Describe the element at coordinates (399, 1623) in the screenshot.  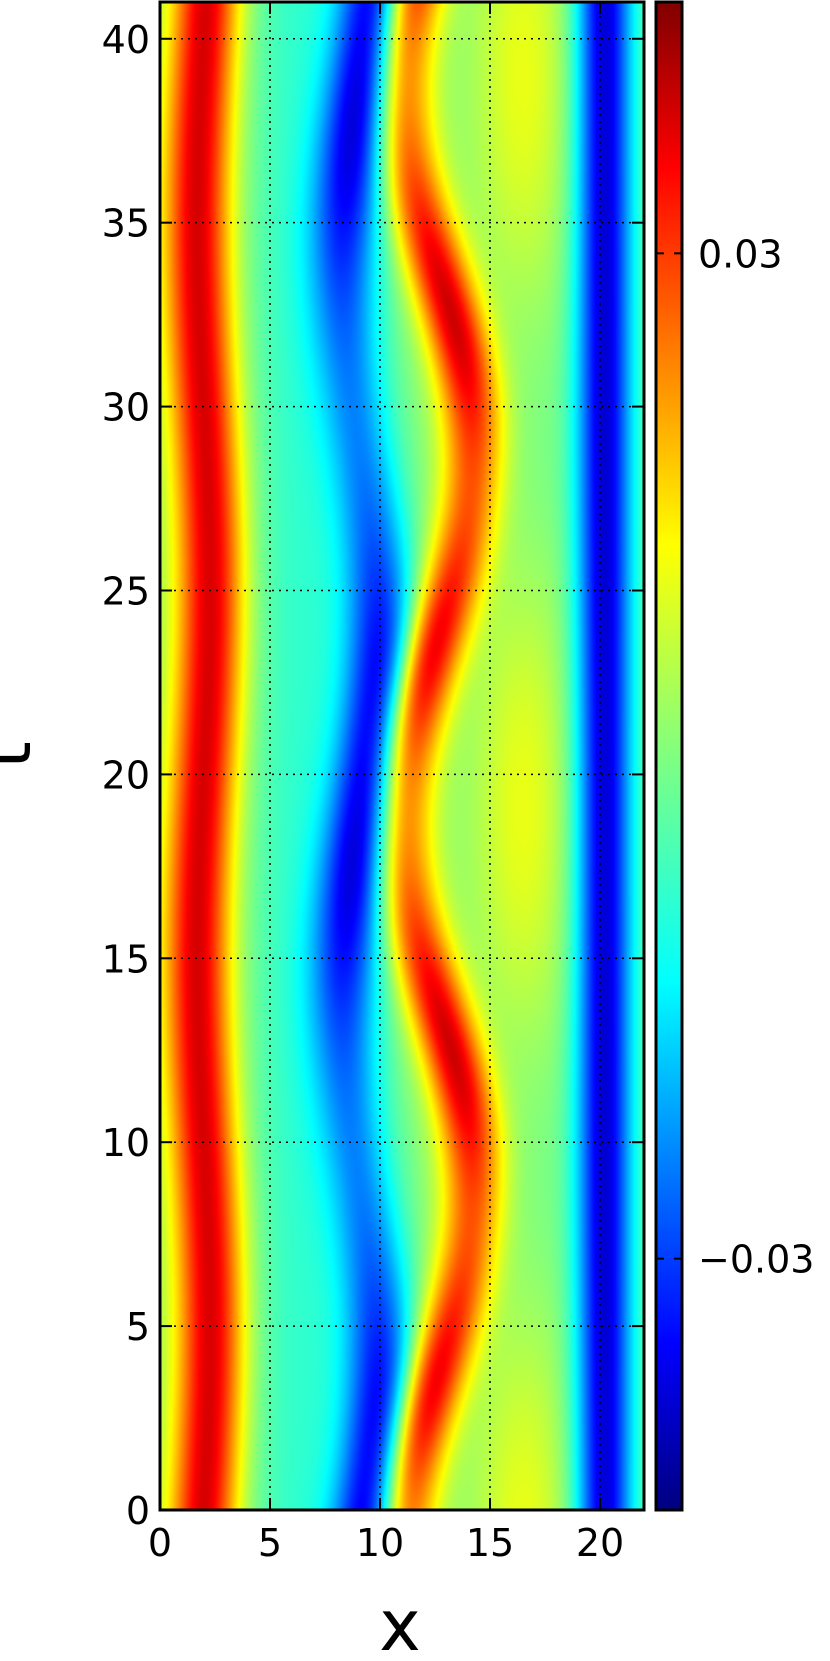
I see `x-axis-label: x` at that location.